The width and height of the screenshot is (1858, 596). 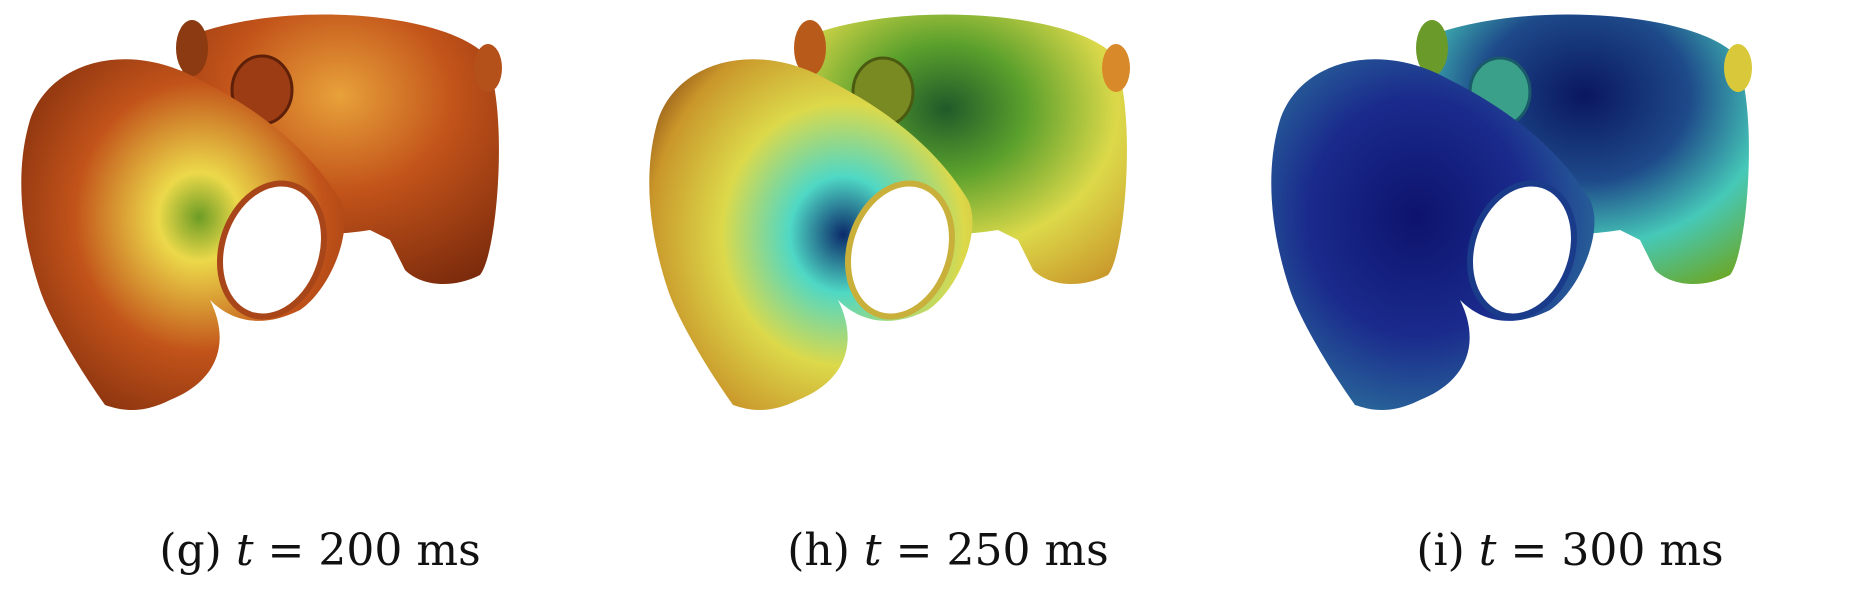 What do you see at coordinates (360, 550) in the screenshot?
I see `caption-value: 200` at bounding box center [360, 550].